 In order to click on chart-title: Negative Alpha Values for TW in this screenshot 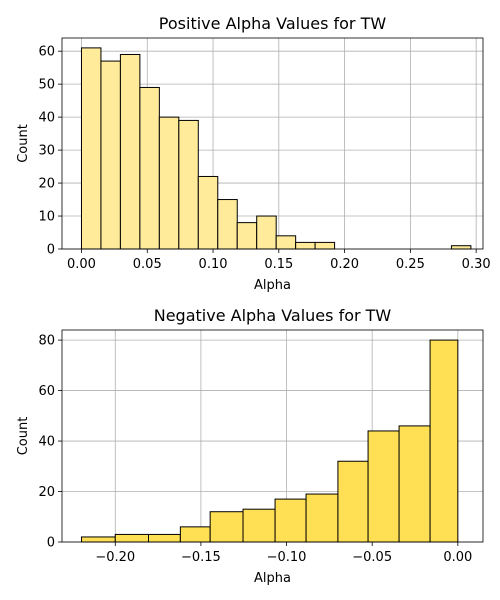, I will do `click(273, 315)`.